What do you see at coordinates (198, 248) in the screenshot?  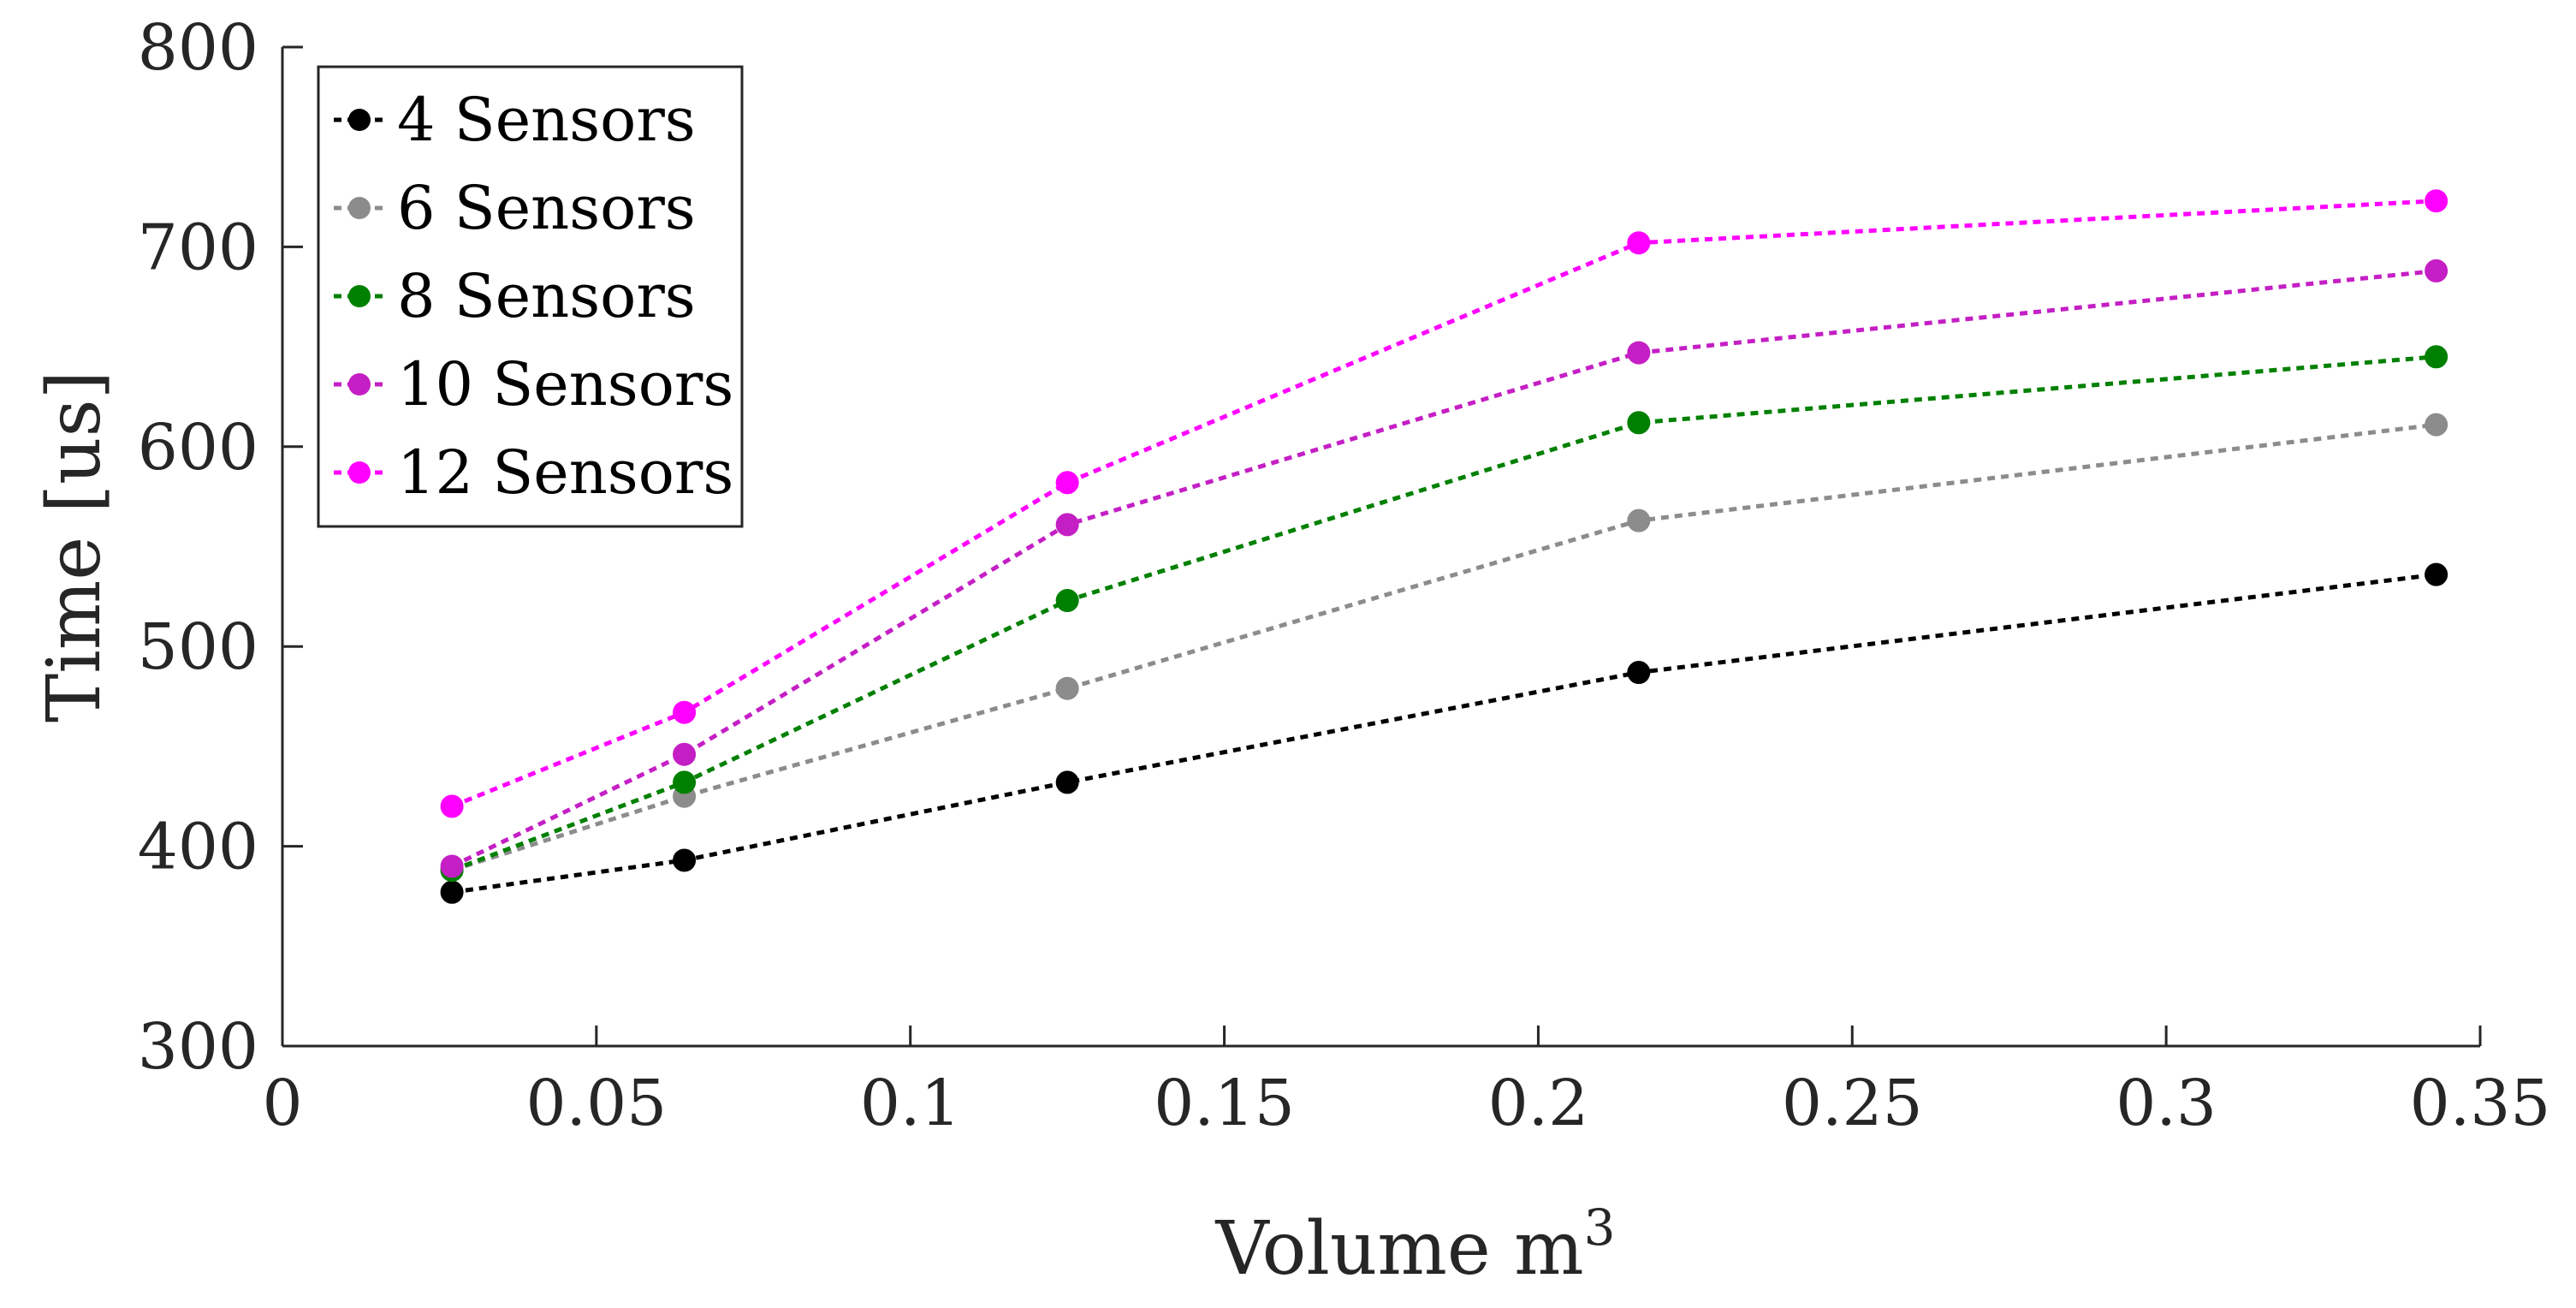 I see `y-tick-label: 700` at bounding box center [198, 248].